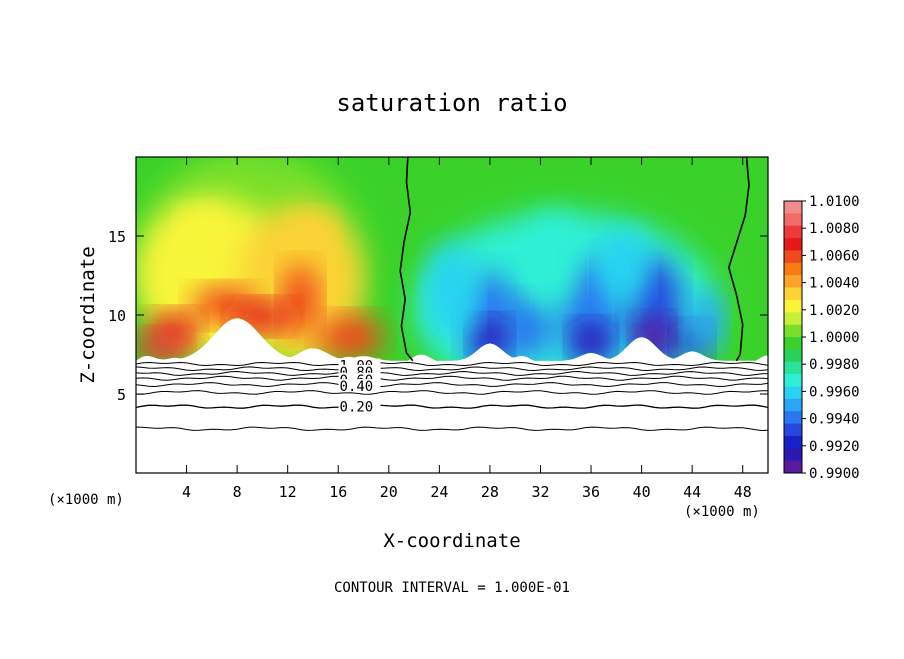  Describe the element at coordinates (642, 492) in the screenshot. I see `x-tick-label-9: 40` at that location.